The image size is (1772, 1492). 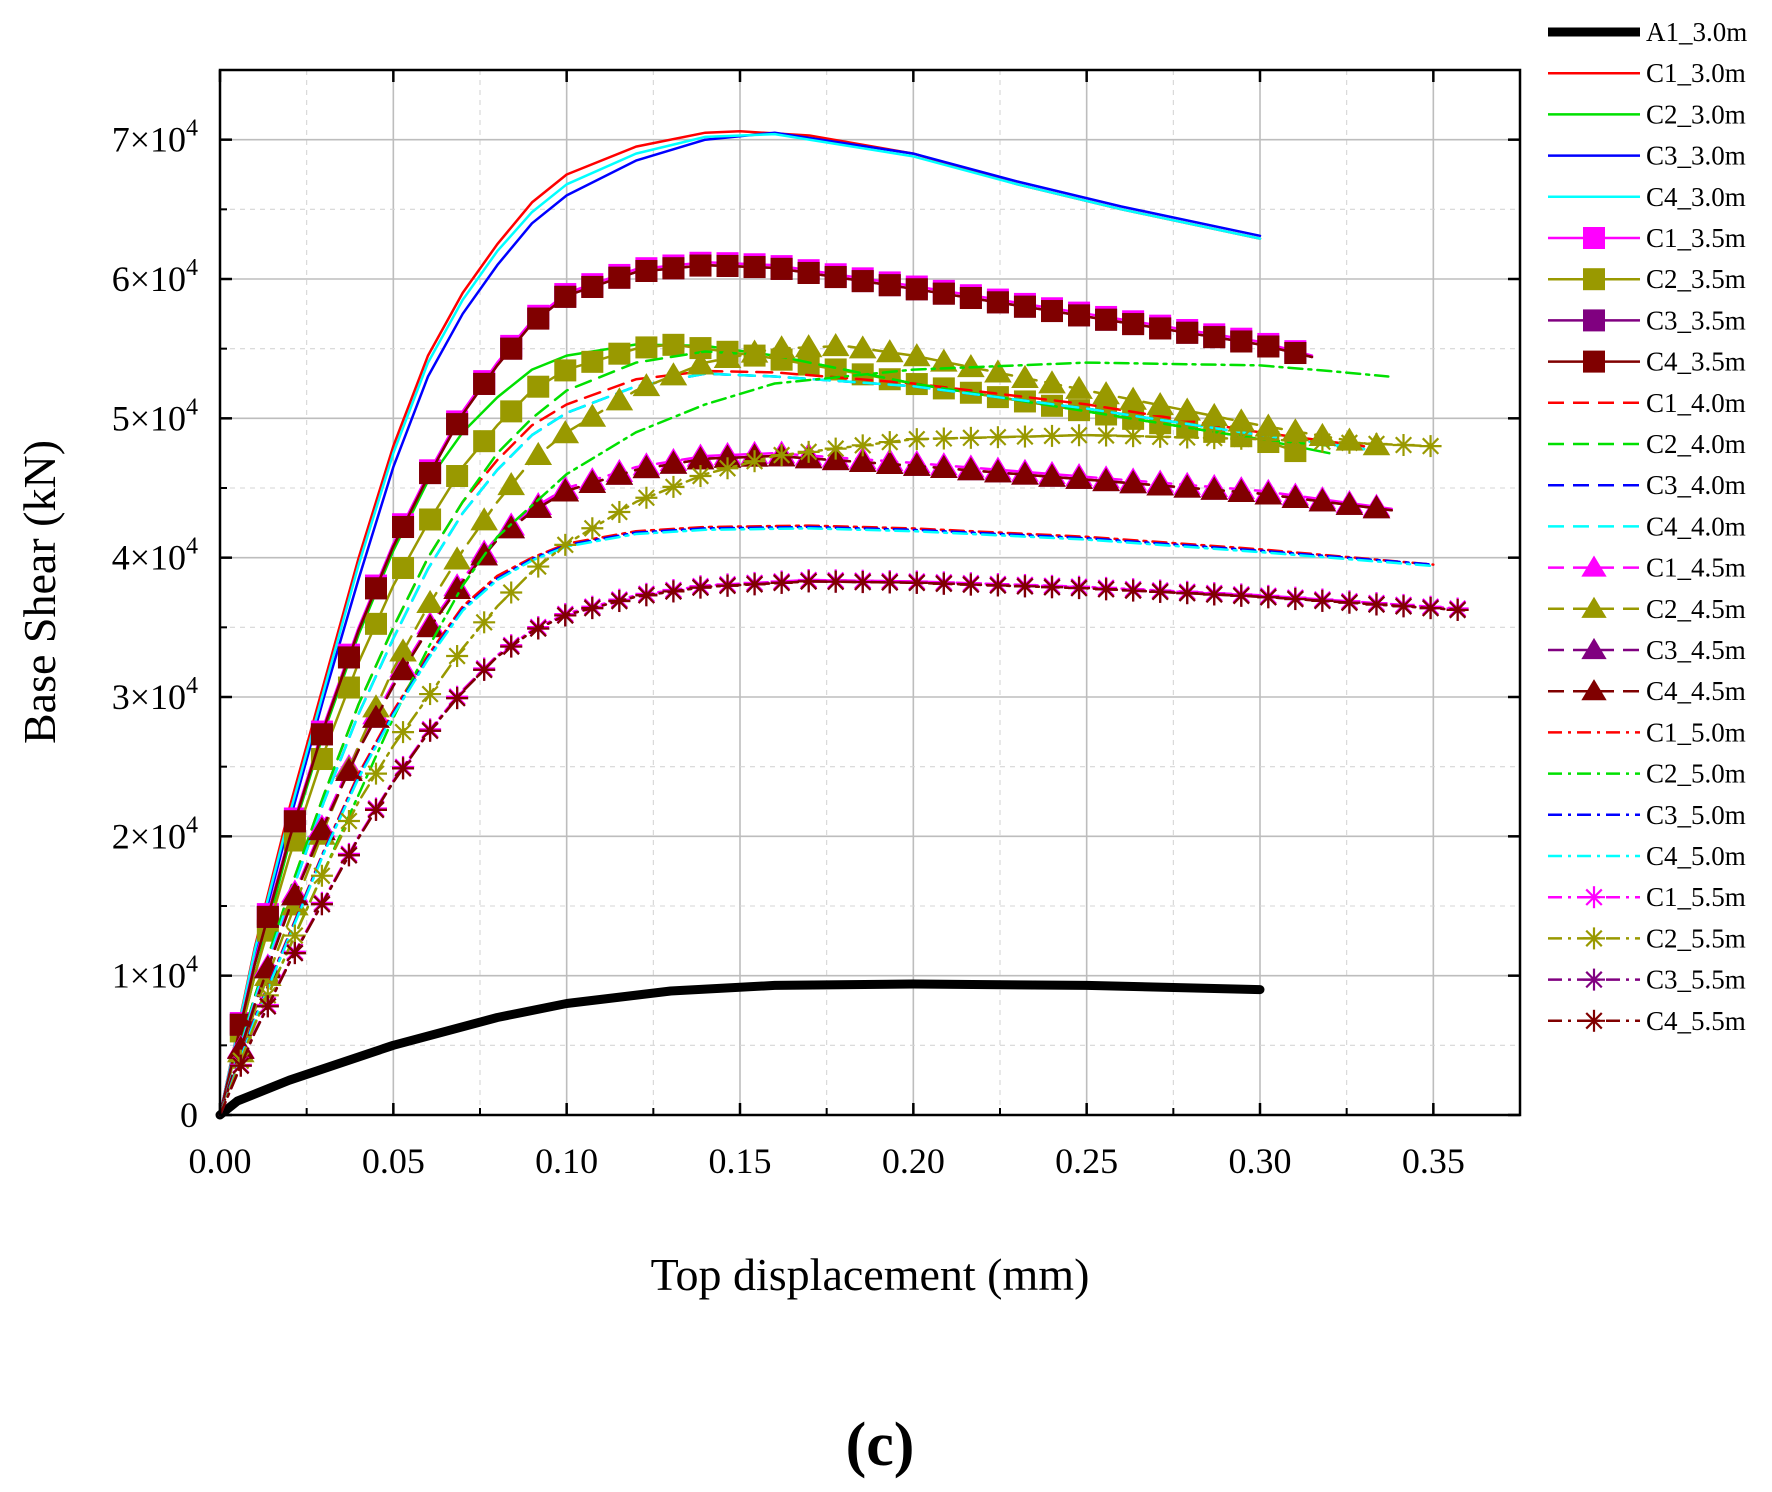 What do you see at coordinates (1647, 279) in the screenshot?
I see `legend-item-c2-3-5m: C2_3.5m` at bounding box center [1647, 279].